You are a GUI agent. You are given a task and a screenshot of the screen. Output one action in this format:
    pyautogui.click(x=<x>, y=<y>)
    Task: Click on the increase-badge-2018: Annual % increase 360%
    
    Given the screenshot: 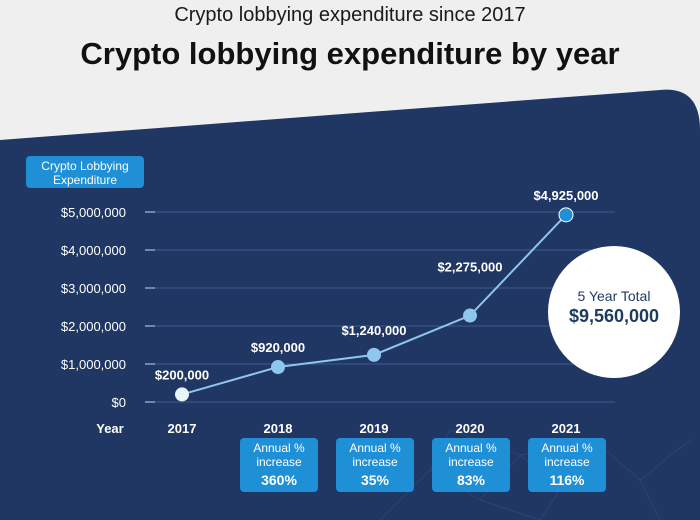 What is the action you would take?
    pyautogui.click(x=279, y=465)
    